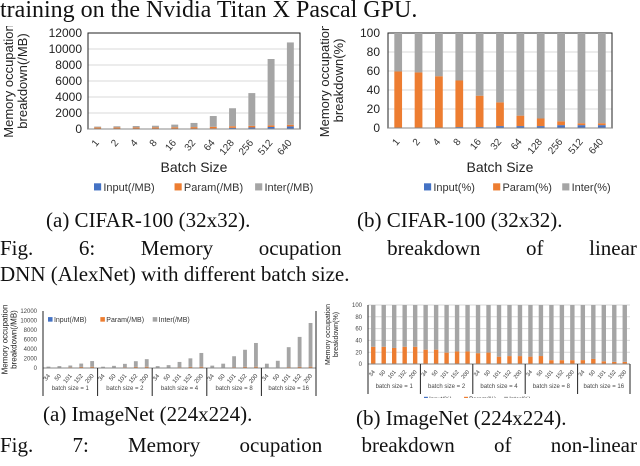 This screenshot has height=466, width=640. Describe the element at coordinates (535, 147) in the screenshot. I see `x-tick-label: 128` at that location.